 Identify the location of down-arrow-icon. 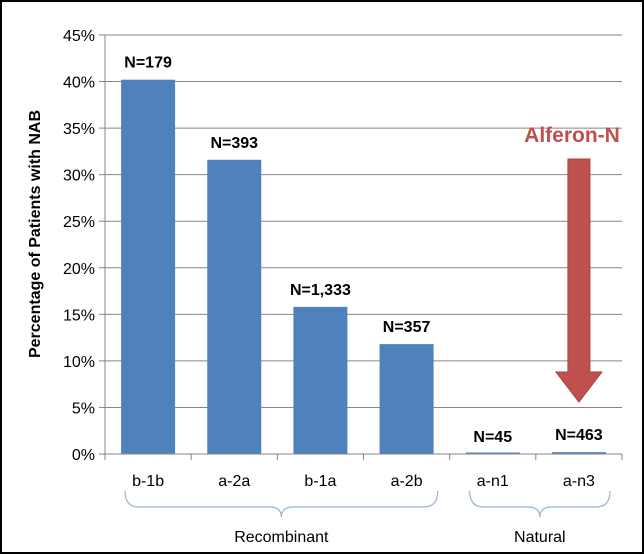
(578, 280).